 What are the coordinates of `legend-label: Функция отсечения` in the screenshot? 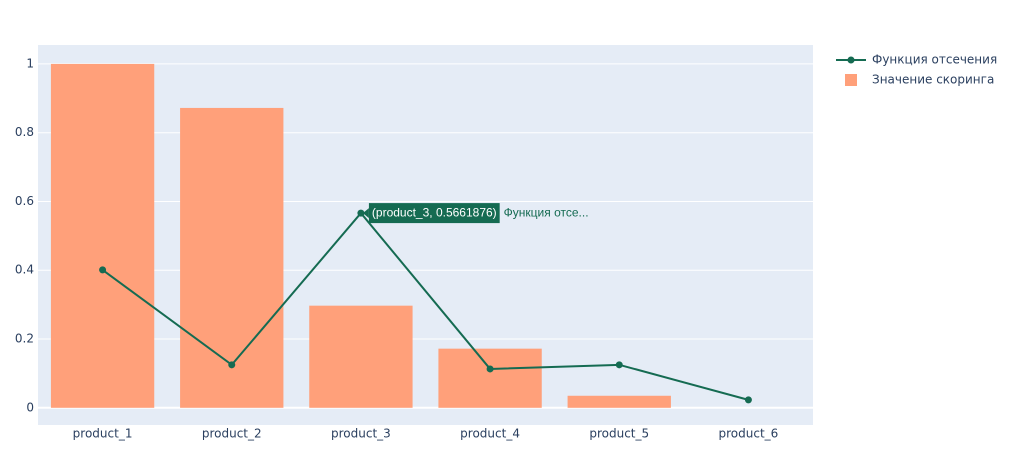 It's located at (934, 60).